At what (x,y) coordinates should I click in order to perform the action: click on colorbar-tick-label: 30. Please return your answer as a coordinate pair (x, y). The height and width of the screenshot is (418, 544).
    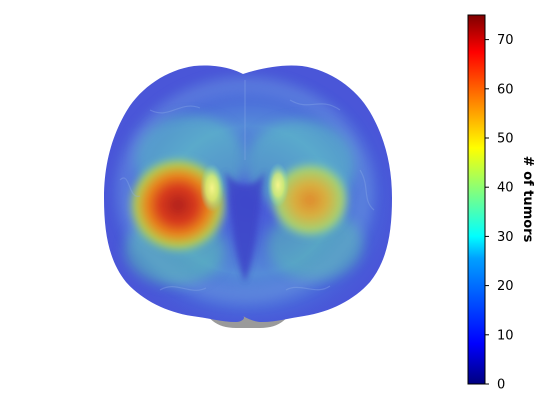
    Looking at the image, I should click on (505, 237).